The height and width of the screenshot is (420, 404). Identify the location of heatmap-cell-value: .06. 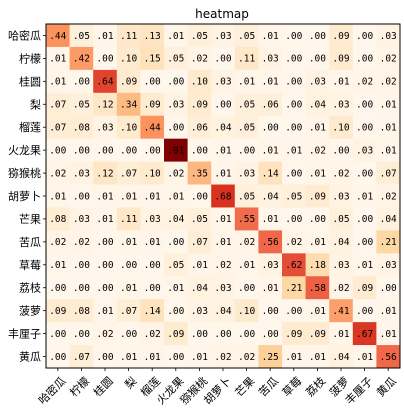
(270, 105).